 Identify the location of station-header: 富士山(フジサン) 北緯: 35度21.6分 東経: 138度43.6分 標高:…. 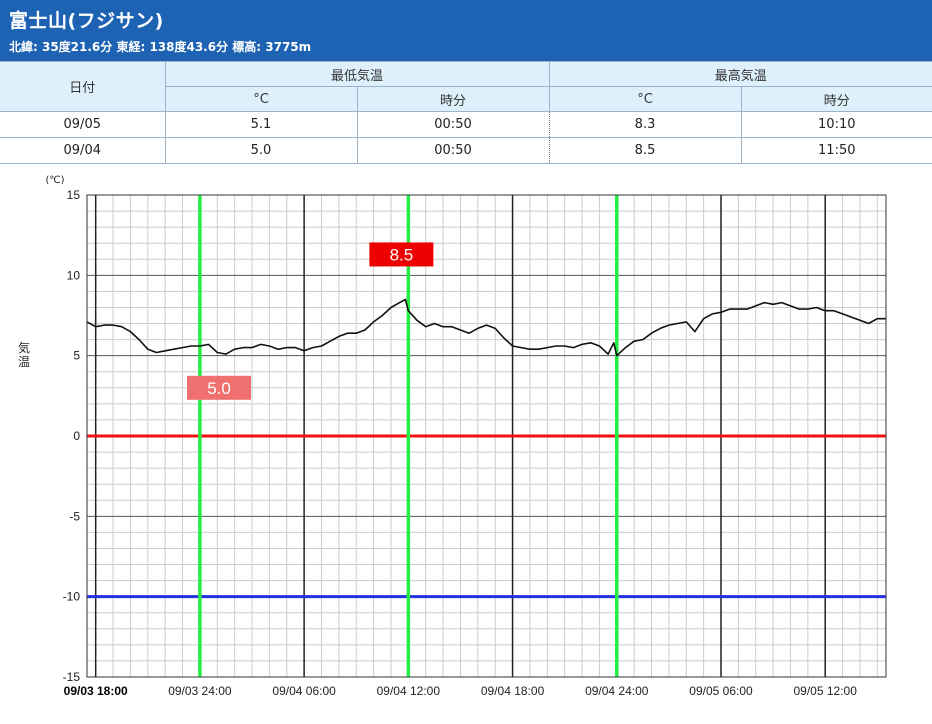
(466, 30).